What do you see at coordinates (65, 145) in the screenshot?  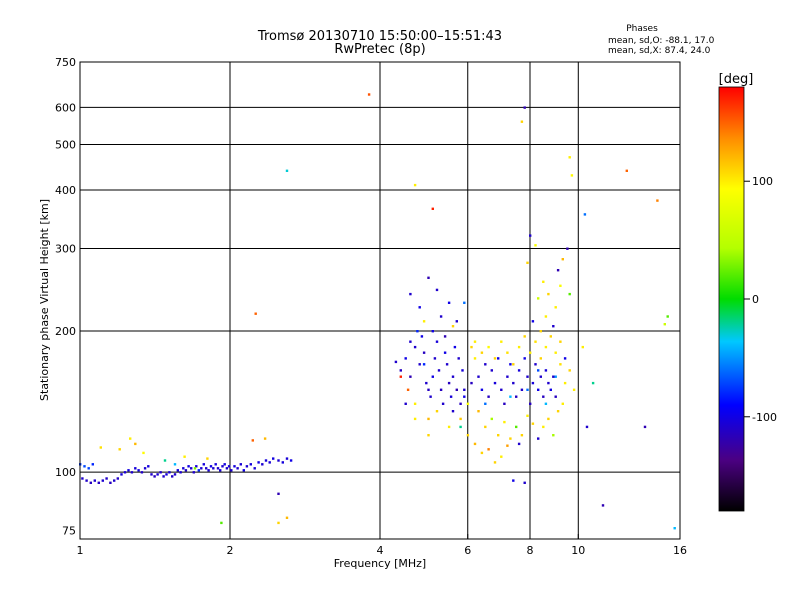 I see `y-tick-label: 500` at bounding box center [65, 145].